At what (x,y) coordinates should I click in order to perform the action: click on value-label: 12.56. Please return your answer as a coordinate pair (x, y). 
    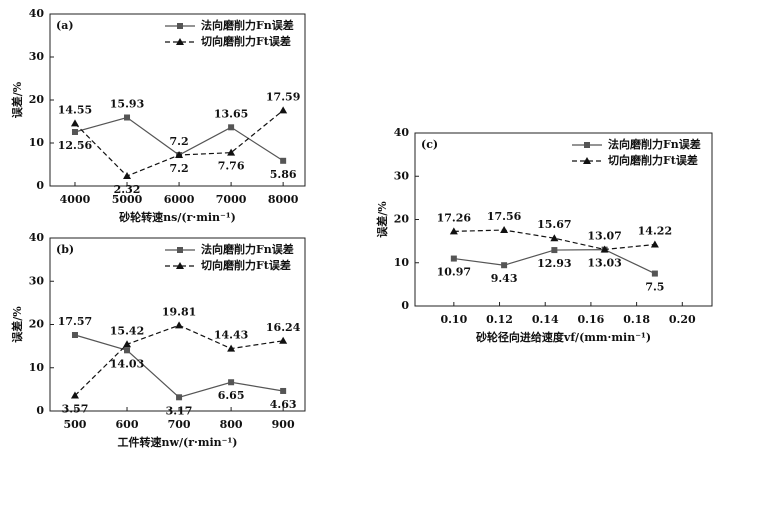
    Looking at the image, I should click on (75, 145).